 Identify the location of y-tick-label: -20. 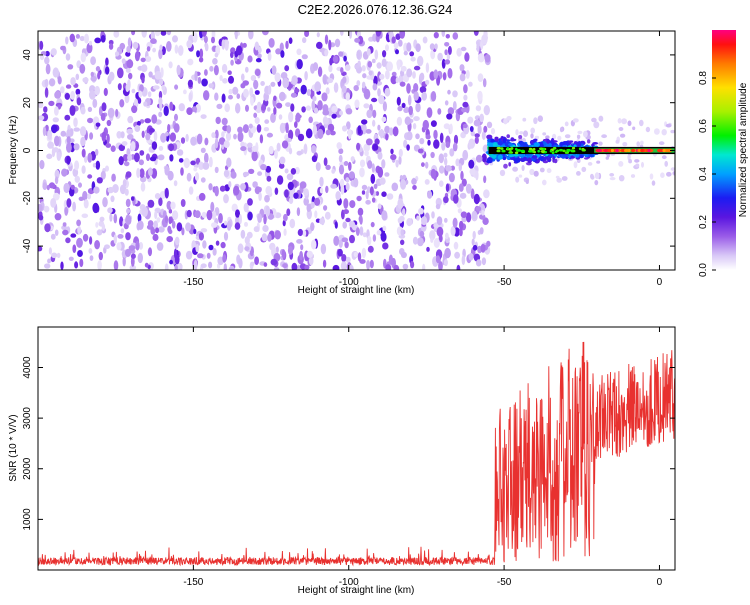
(27, 198).